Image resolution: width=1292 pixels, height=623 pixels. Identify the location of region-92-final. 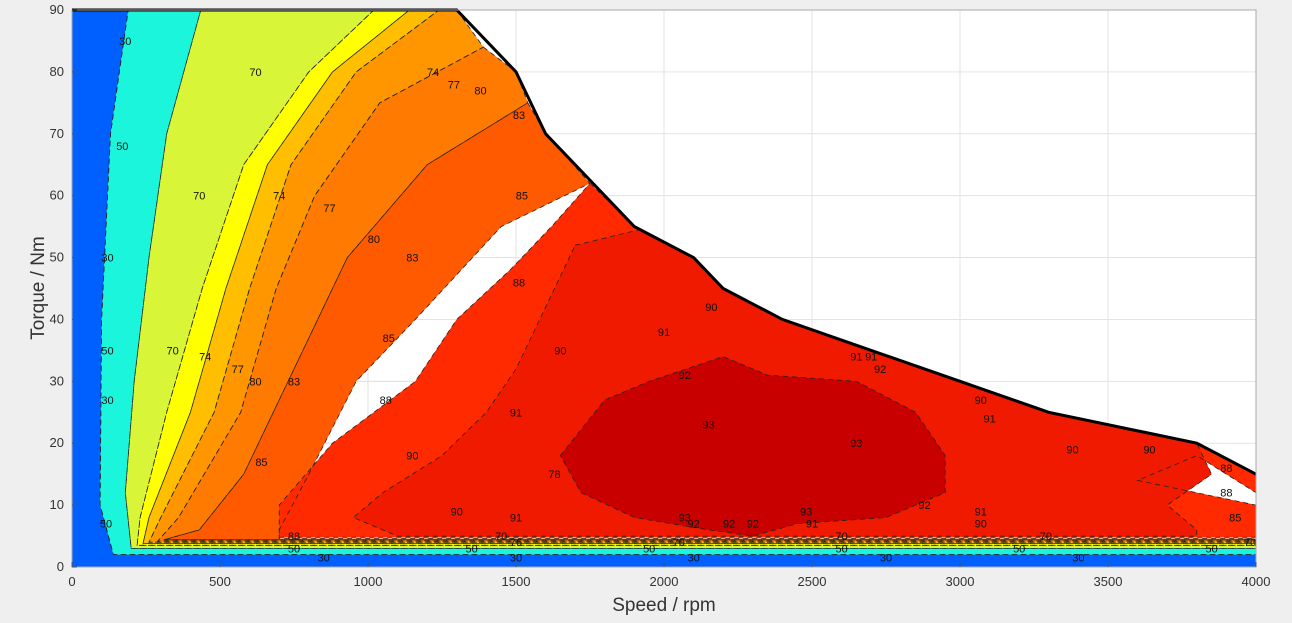
(753, 446).